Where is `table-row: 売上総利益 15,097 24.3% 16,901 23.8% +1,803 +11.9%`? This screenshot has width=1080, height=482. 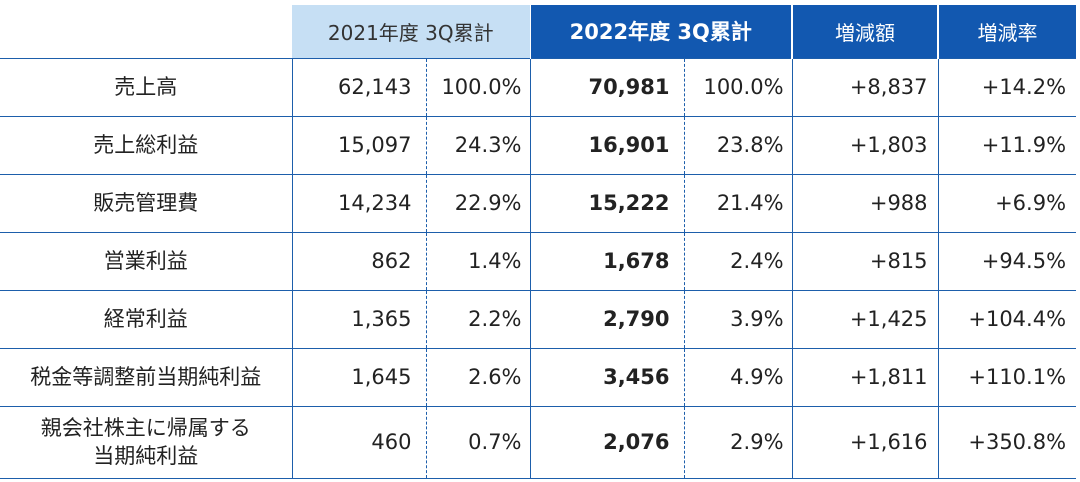 table-row: 売上総利益 15,097 24.3% 16,901 23.8% +1,803 +11.9% is located at coordinates (538, 144).